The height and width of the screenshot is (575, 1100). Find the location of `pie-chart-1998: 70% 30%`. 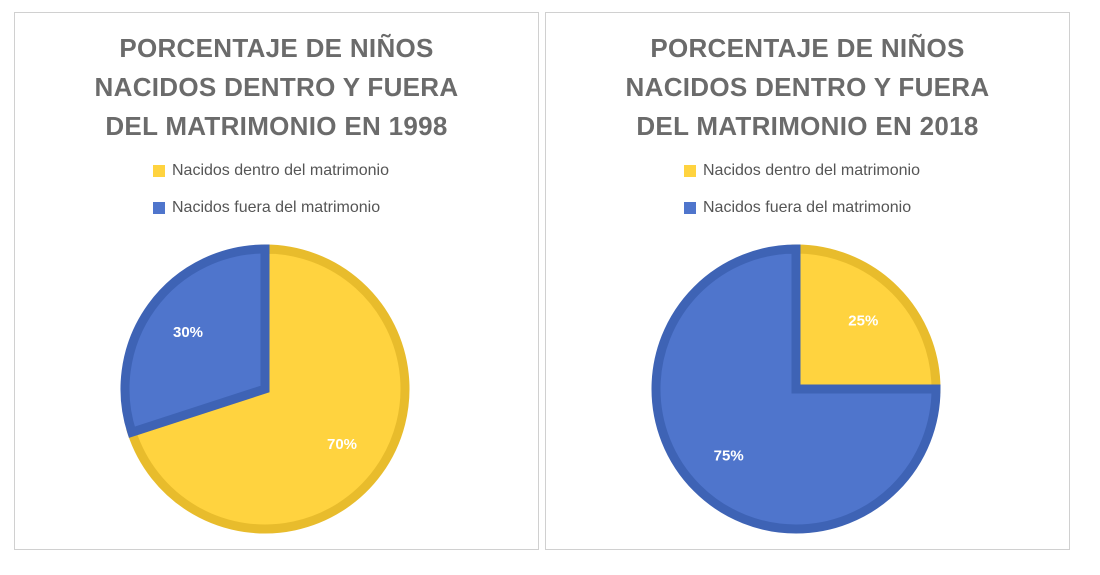

pie-chart-1998: 70% 30% is located at coordinates (265, 389).